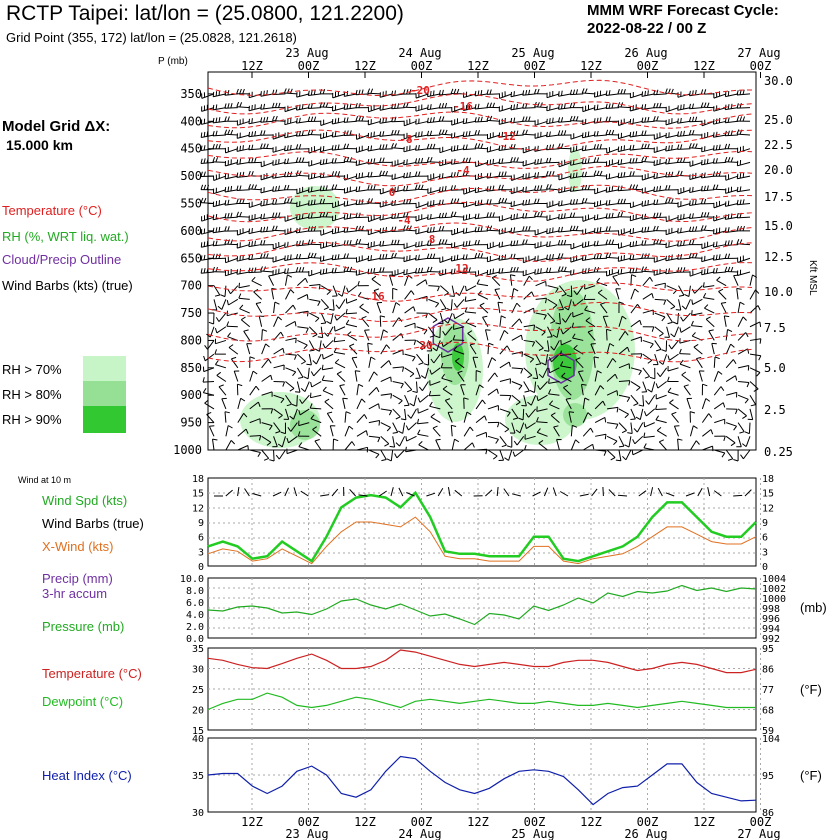 The image size is (840, 840). Describe the element at coordinates (191, 368) in the screenshot. I see `pressure-tick: 850` at that location.